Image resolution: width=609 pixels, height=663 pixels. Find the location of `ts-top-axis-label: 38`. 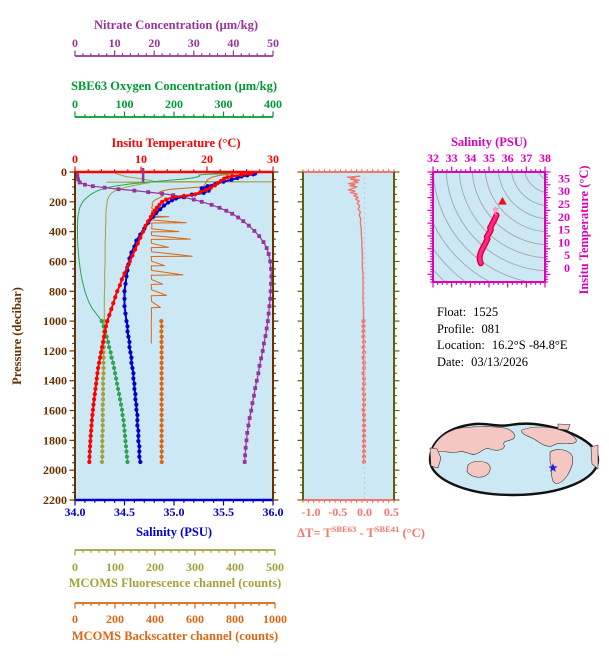

ts-top-axis-label: 38 is located at coordinates (545, 158).